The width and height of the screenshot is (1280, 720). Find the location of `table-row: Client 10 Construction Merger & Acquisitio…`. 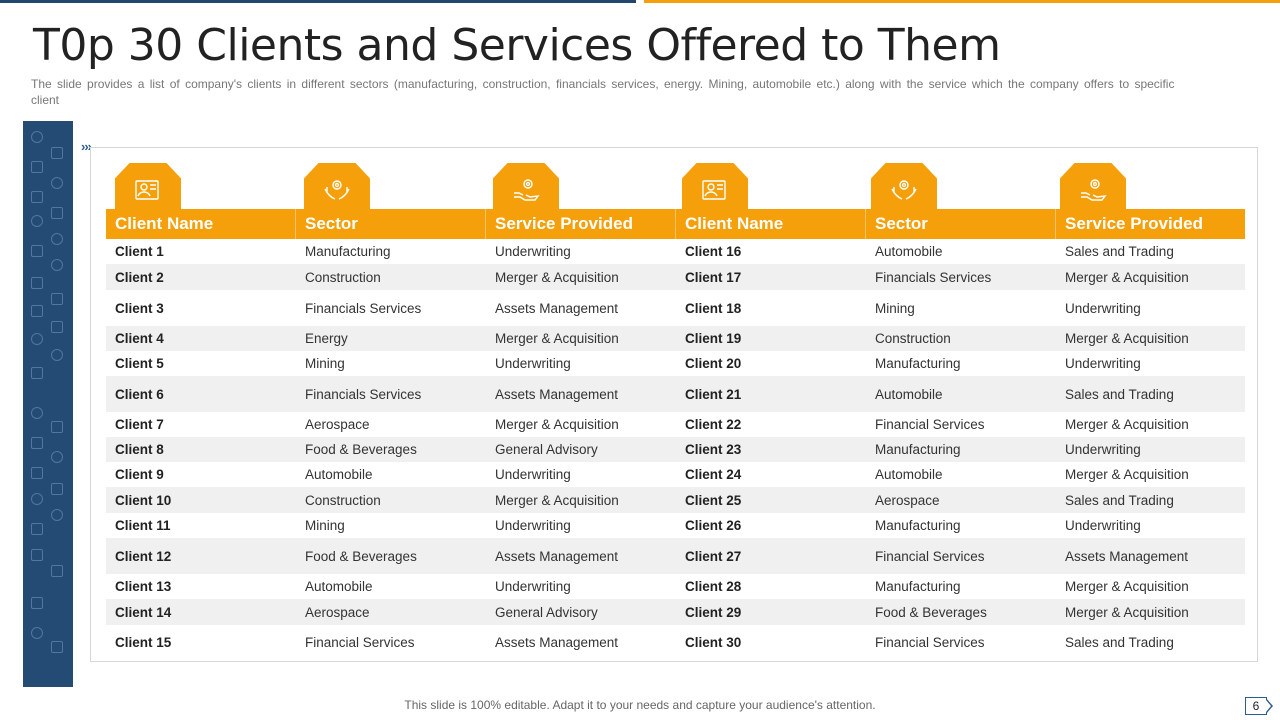

table-row: Client 10 Construction Merger & Acquisitio… is located at coordinates (675, 500).